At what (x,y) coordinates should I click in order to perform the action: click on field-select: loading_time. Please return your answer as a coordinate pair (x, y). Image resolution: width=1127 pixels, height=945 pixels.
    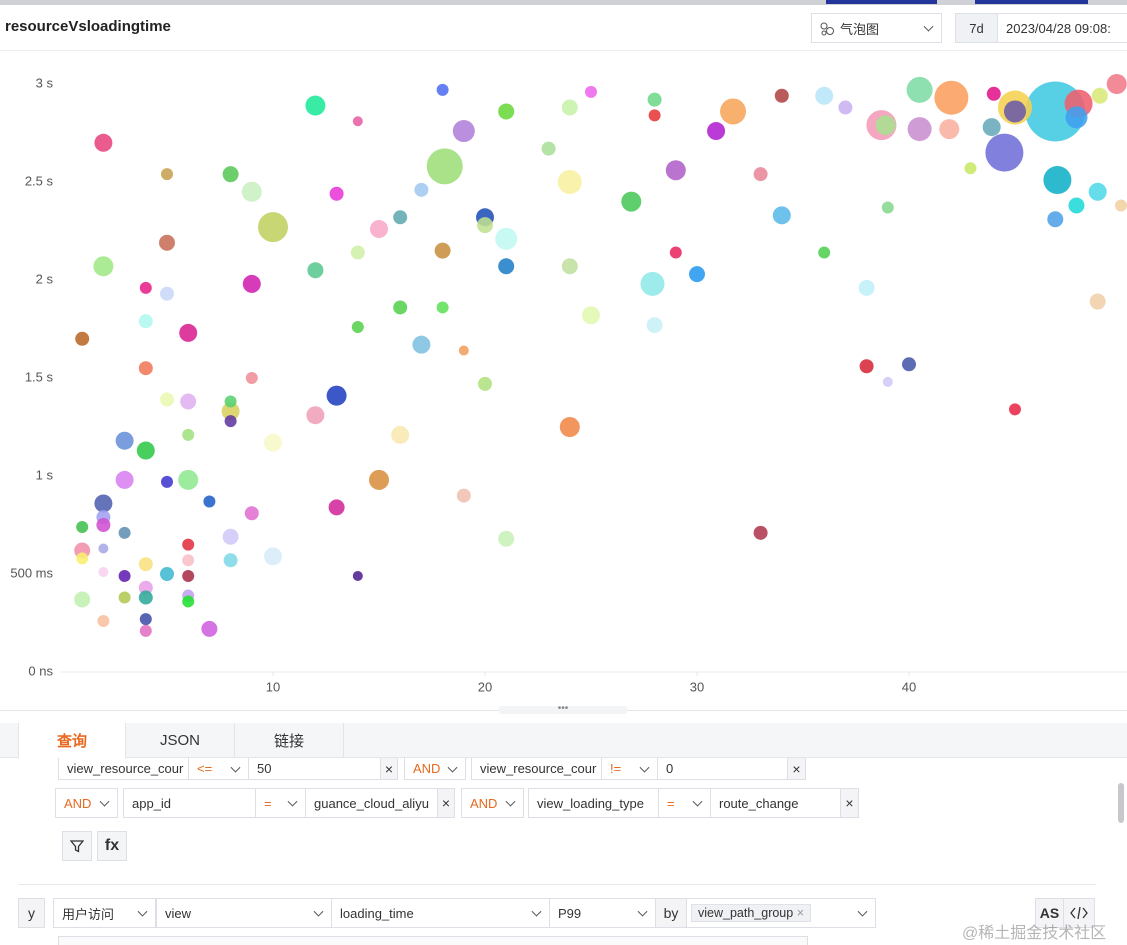
    Looking at the image, I should click on (440, 913).